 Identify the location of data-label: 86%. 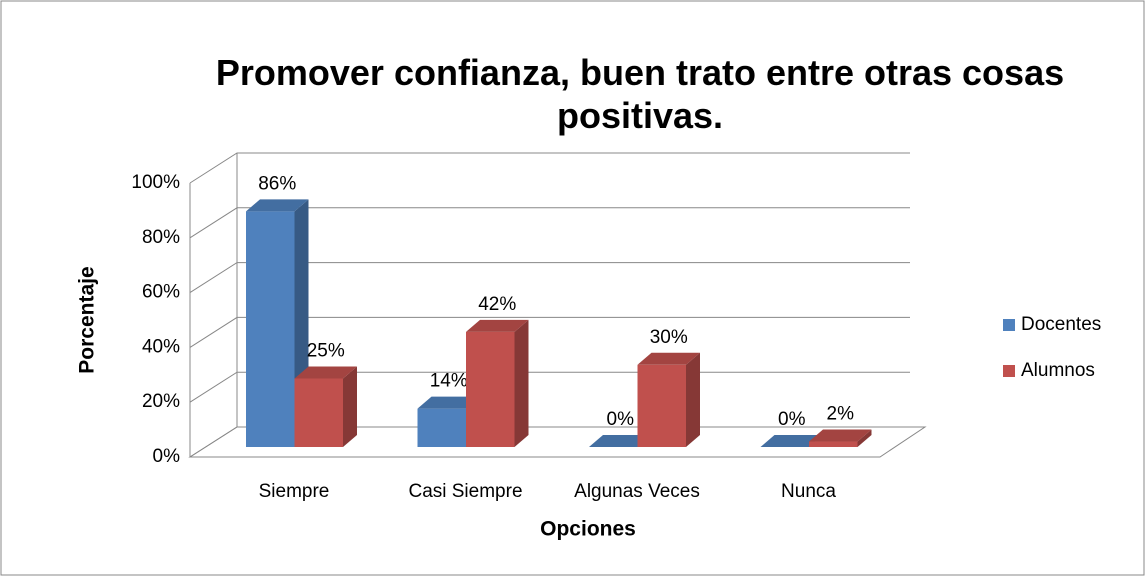
(277, 183).